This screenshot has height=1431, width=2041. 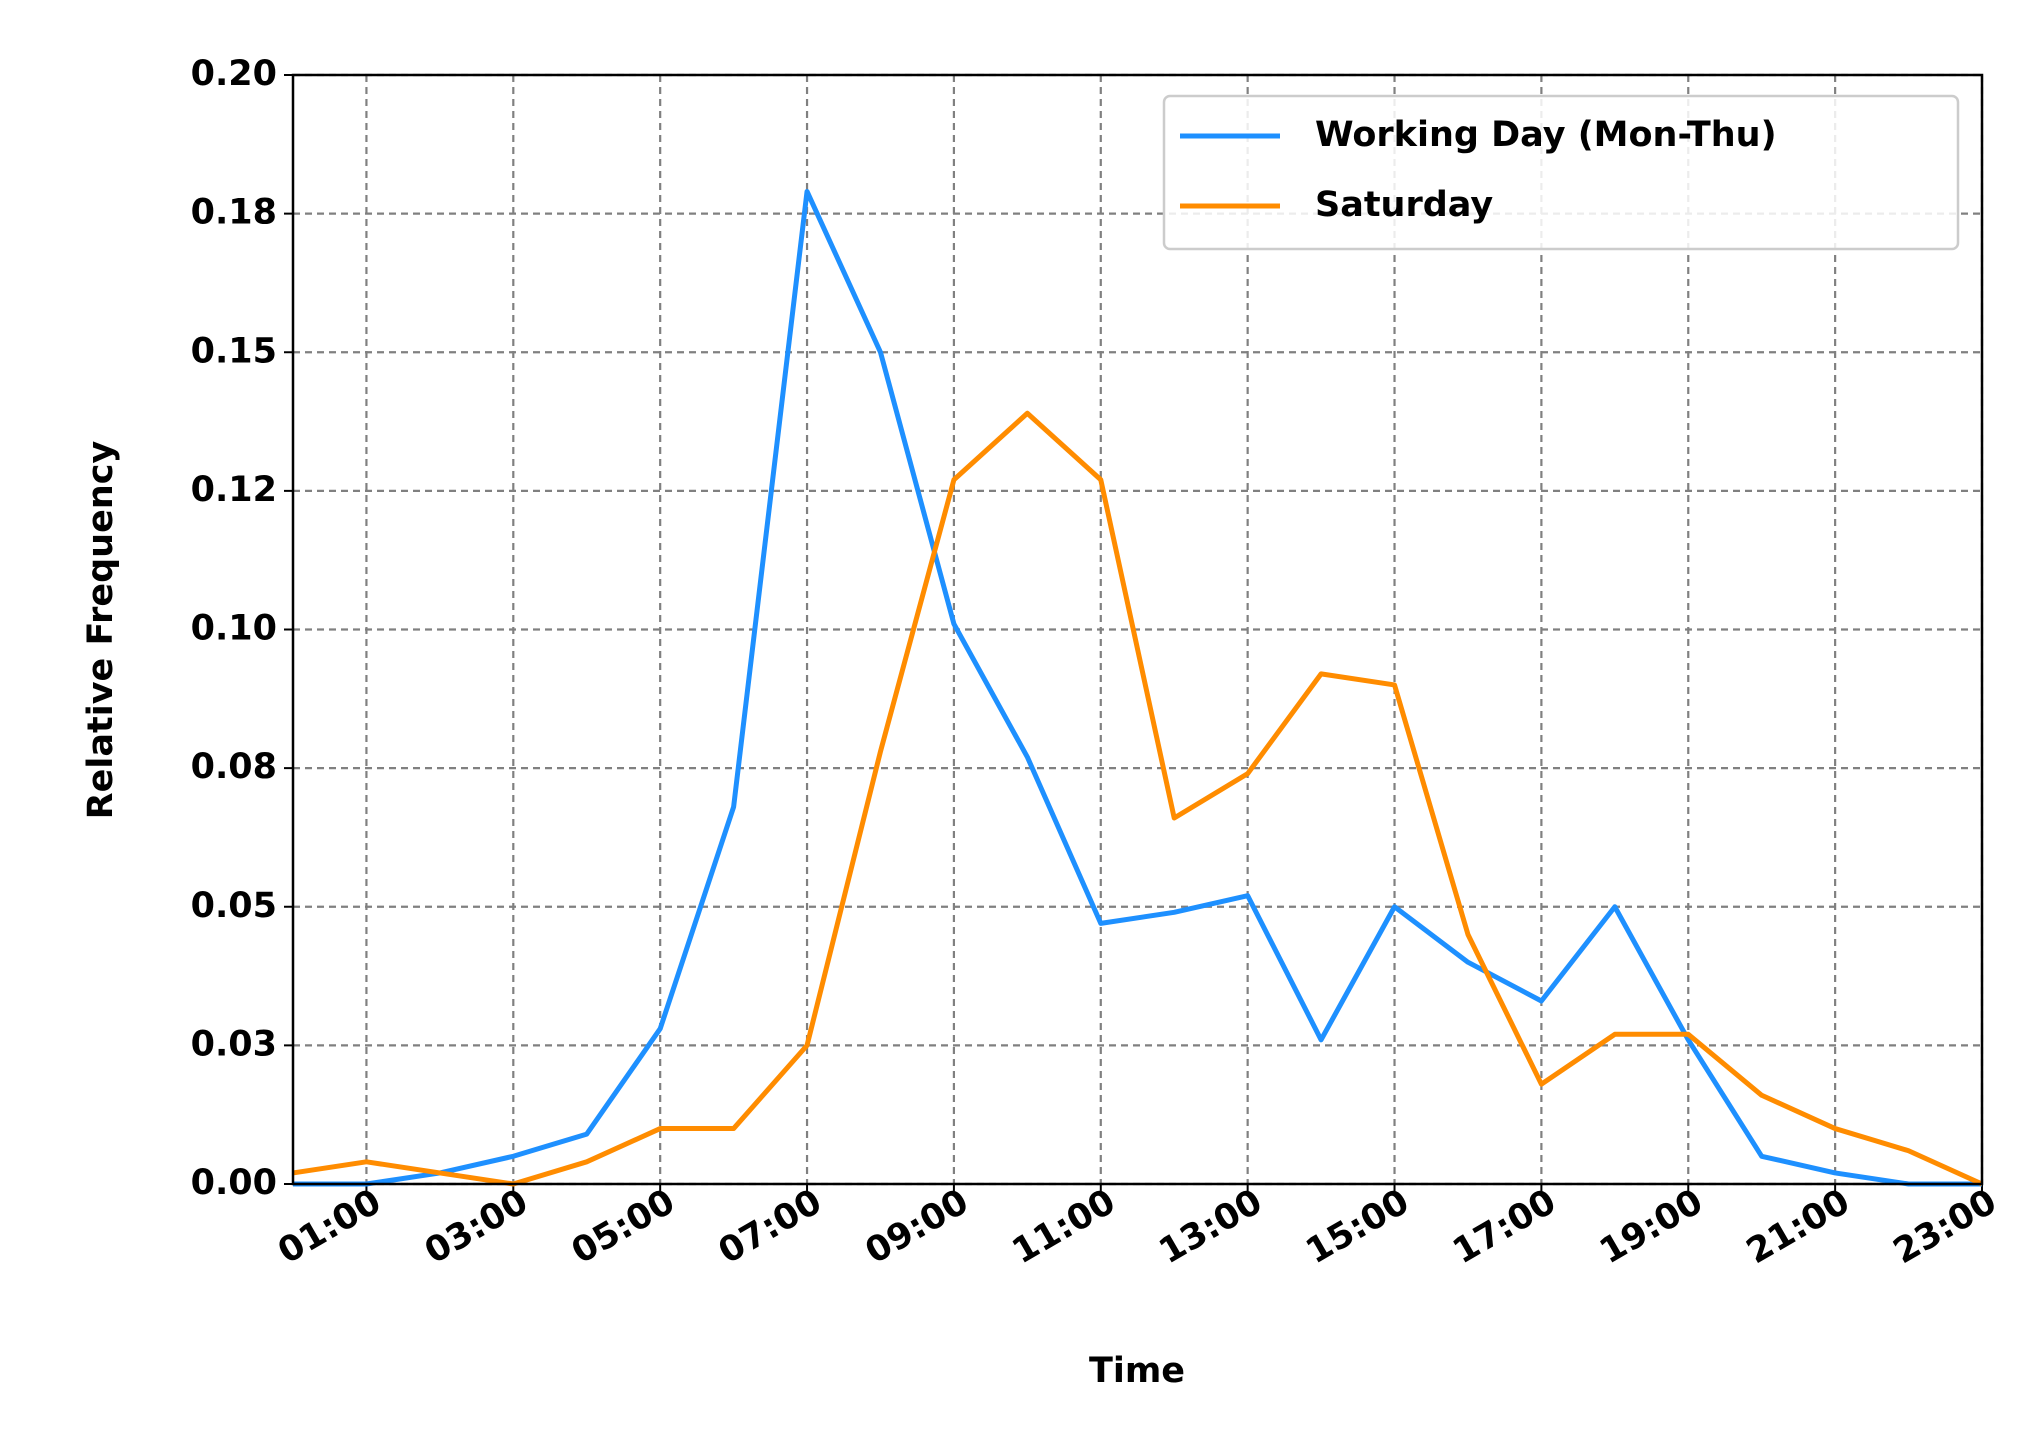 I want to click on x-tick-label: 03:00, so click(x=476, y=1227).